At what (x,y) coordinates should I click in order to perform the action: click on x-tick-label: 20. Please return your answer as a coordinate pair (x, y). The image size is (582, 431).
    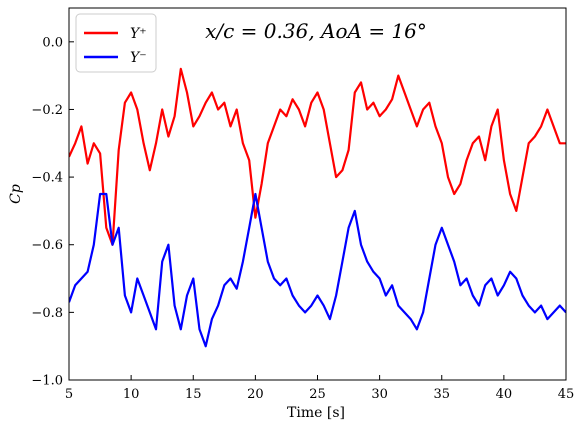
    Looking at the image, I should click on (255, 394).